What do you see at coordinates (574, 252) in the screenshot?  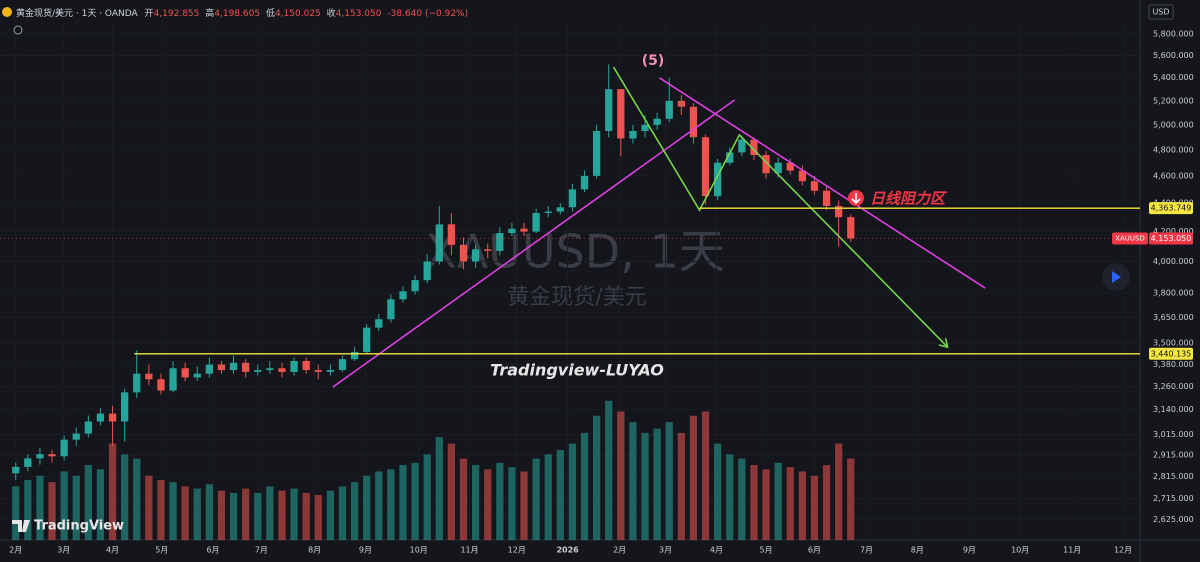 I see `watermark-title: XAUUSD, 1天` at bounding box center [574, 252].